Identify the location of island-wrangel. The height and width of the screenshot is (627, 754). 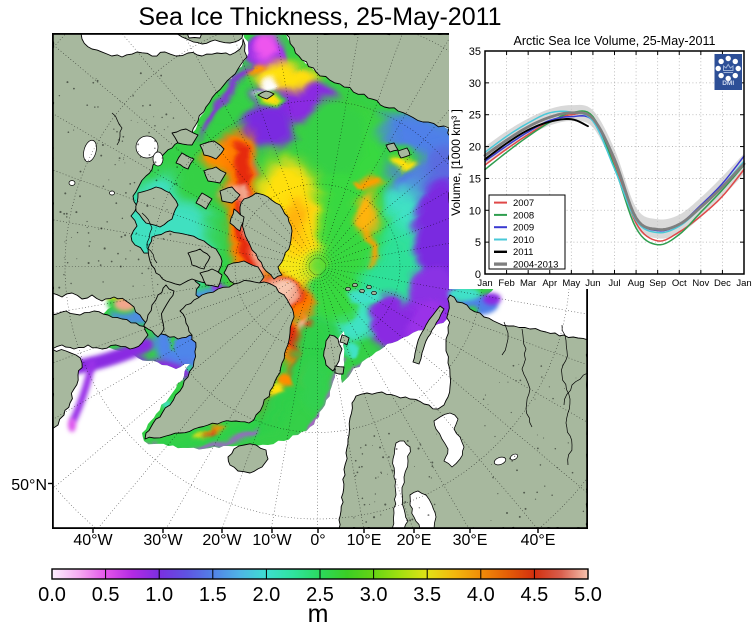
(266, 95).